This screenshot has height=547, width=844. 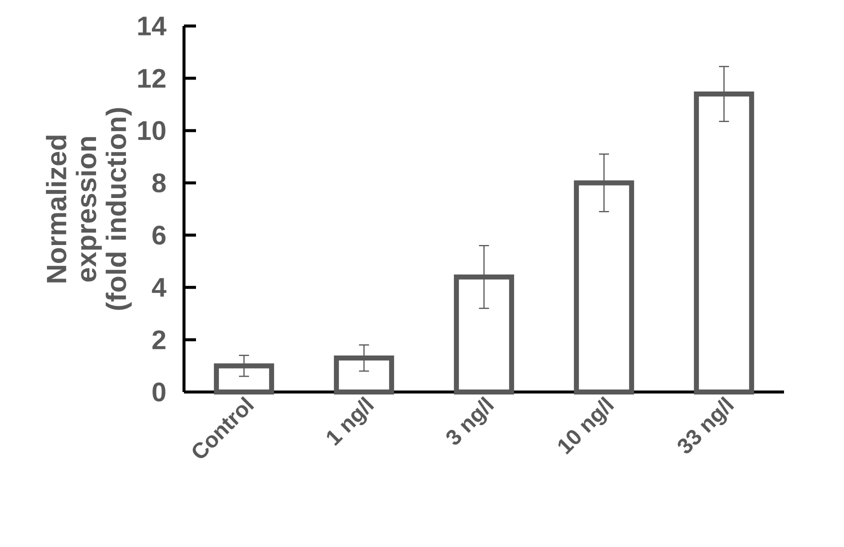 What do you see at coordinates (152, 130) in the screenshot?
I see `y-tick-label: 10` at bounding box center [152, 130].